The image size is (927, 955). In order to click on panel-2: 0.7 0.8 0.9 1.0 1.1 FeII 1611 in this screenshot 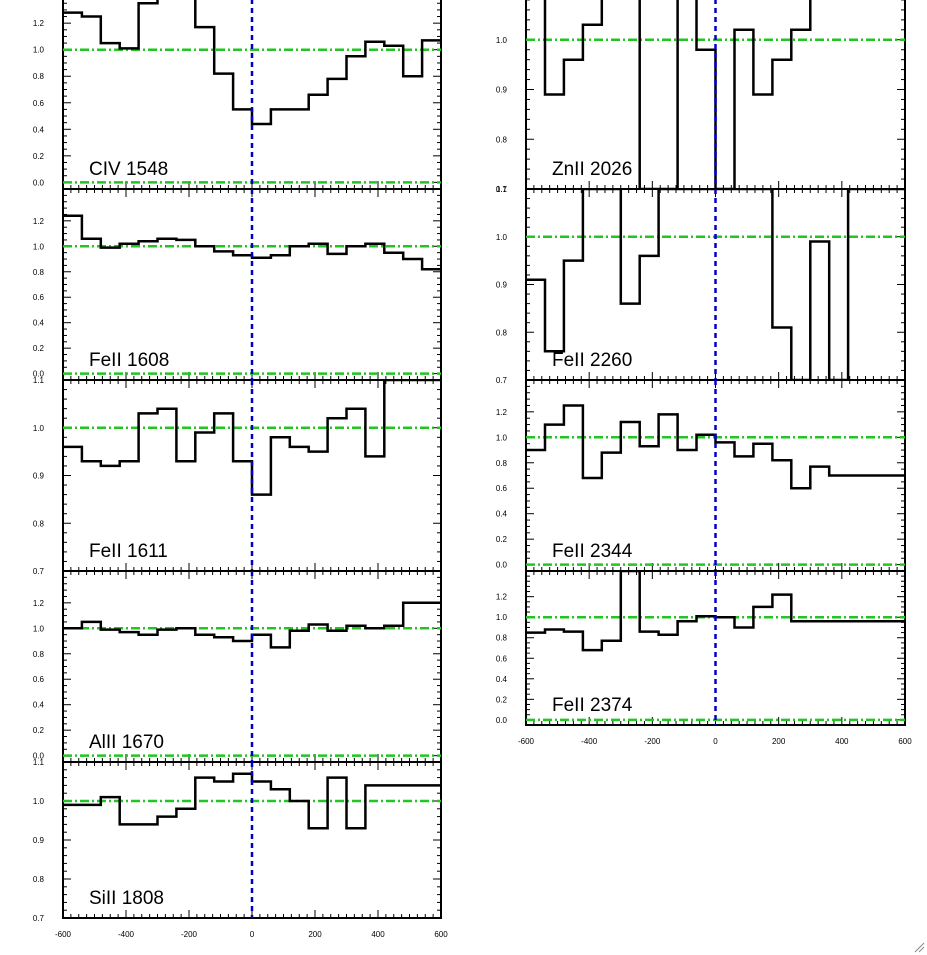, I will do `click(237, 476)`.